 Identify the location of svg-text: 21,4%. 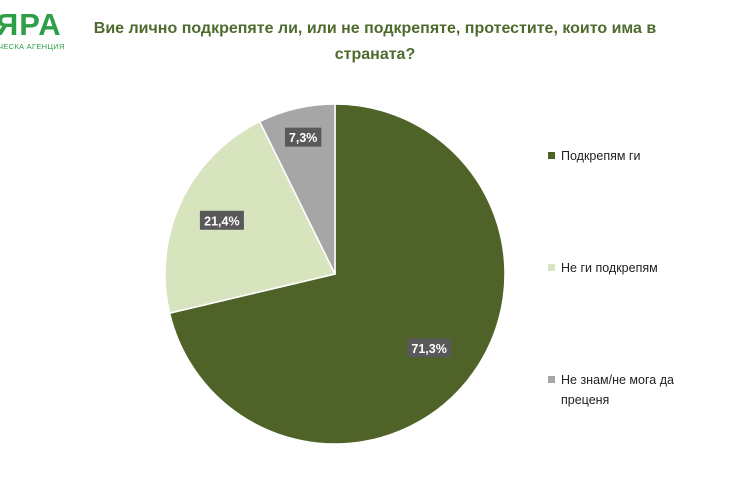
(221, 221).